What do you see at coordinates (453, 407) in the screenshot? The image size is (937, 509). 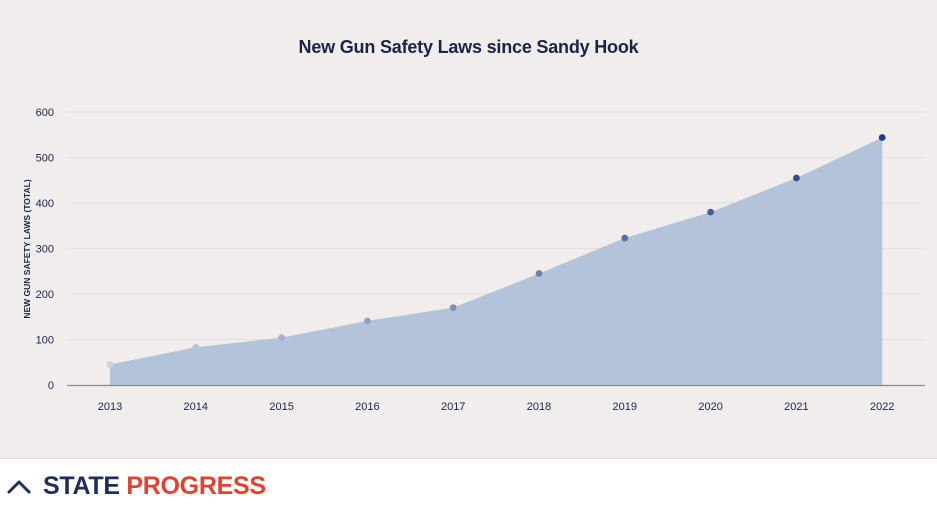 I see `x-tick-label: 2017` at bounding box center [453, 407].